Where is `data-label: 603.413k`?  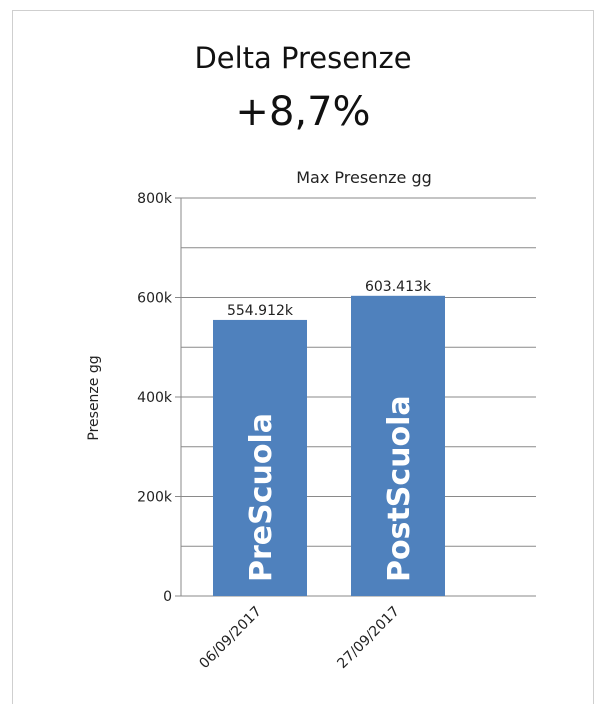
data-label: 603.413k is located at coordinates (398, 287).